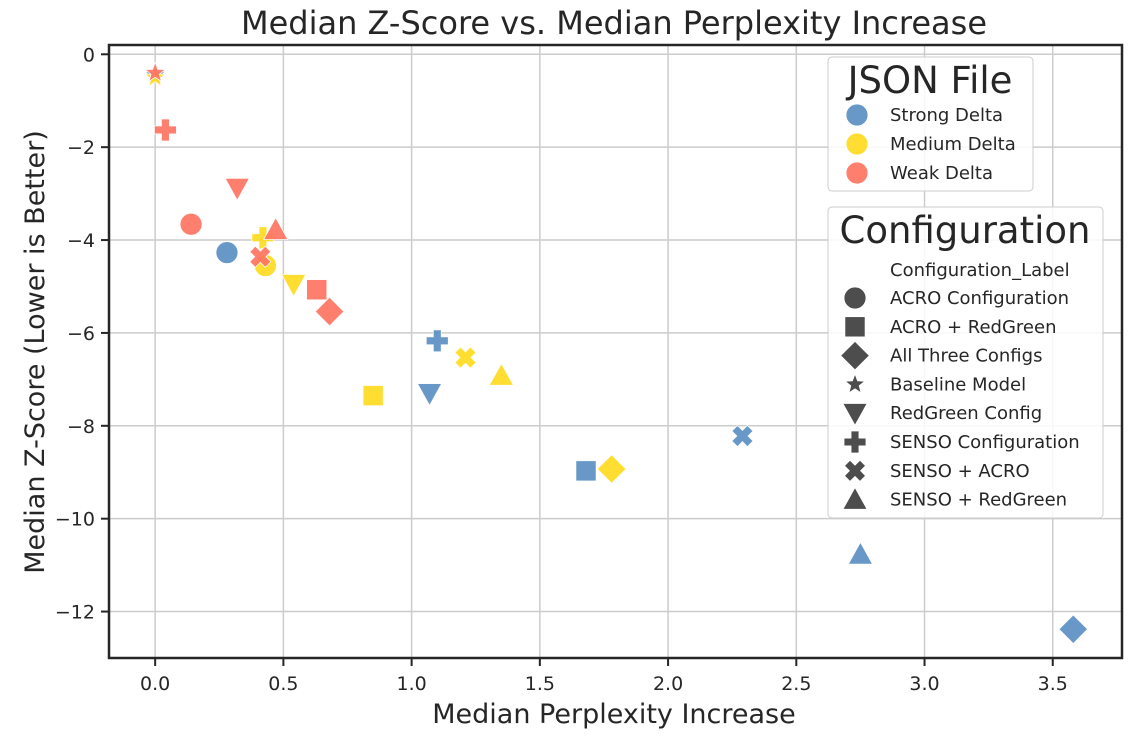  I want to click on y-tick-label-2: −4, so click(81, 241).